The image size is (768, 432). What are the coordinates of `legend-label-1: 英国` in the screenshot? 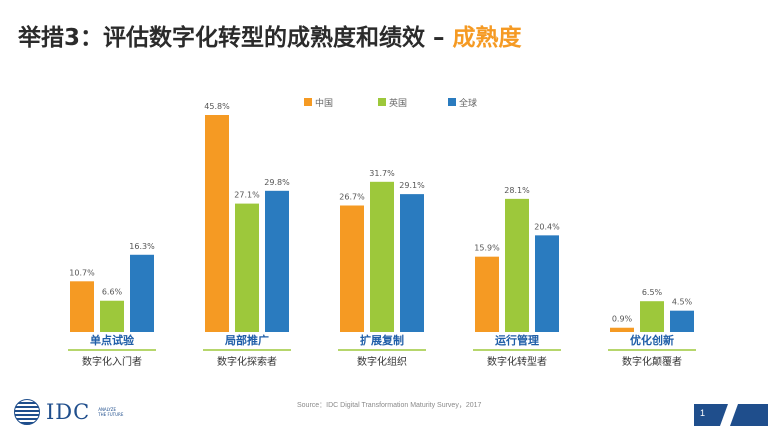 It's located at (398, 103).